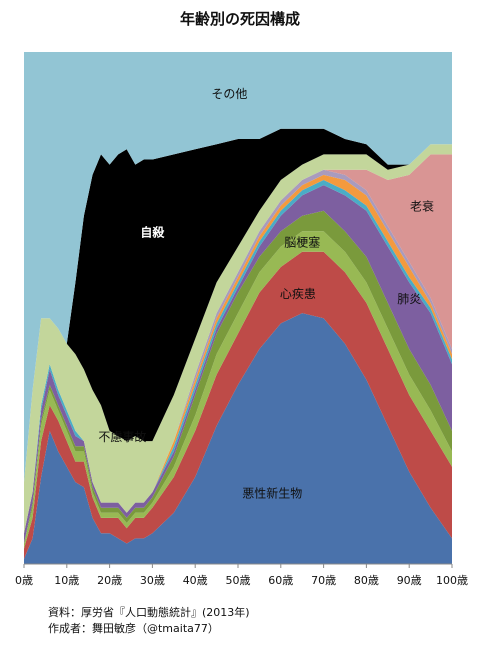 The width and height of the screenshot is (480, 651). I want to click on source-note: 資料：厚労省『人口動態統計』(2013年), so click(149, 612).